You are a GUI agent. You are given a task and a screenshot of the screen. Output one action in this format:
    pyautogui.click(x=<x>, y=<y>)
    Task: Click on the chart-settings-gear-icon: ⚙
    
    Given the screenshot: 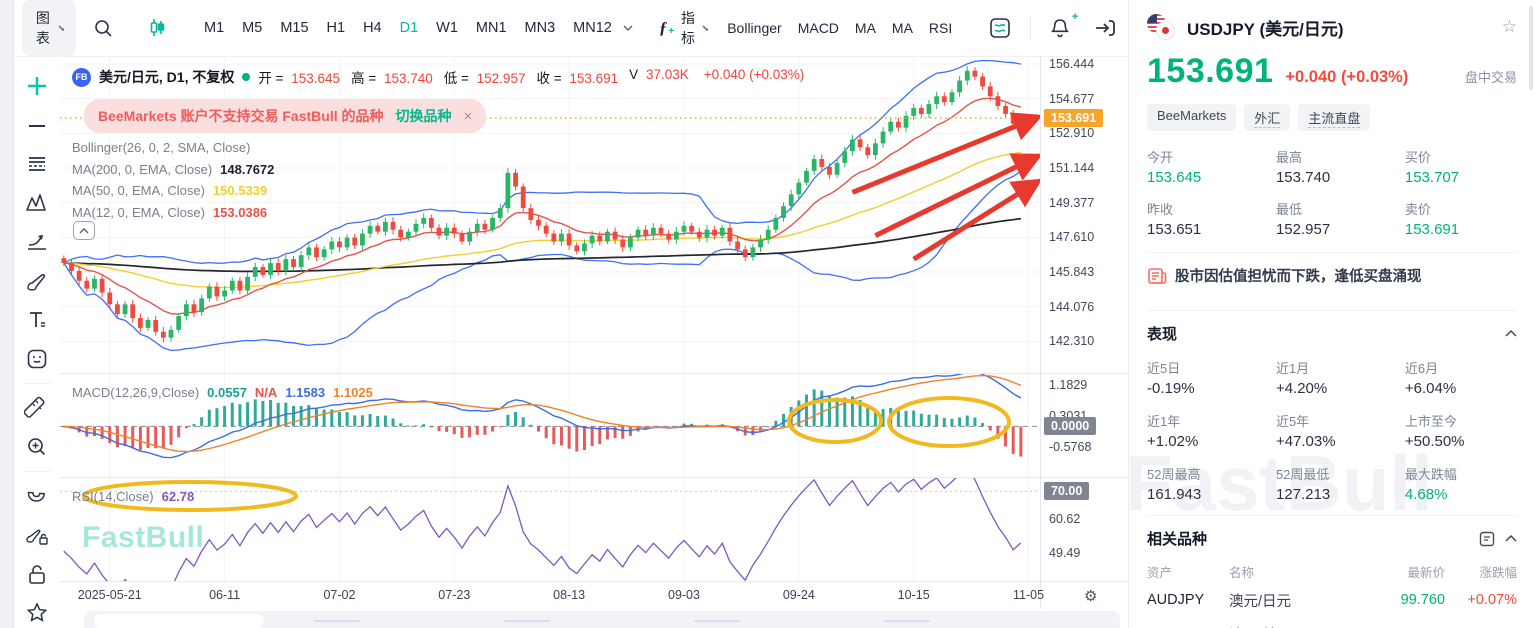 What is the action you would take?
    pyautogui.click(x=1091, y=596)
    